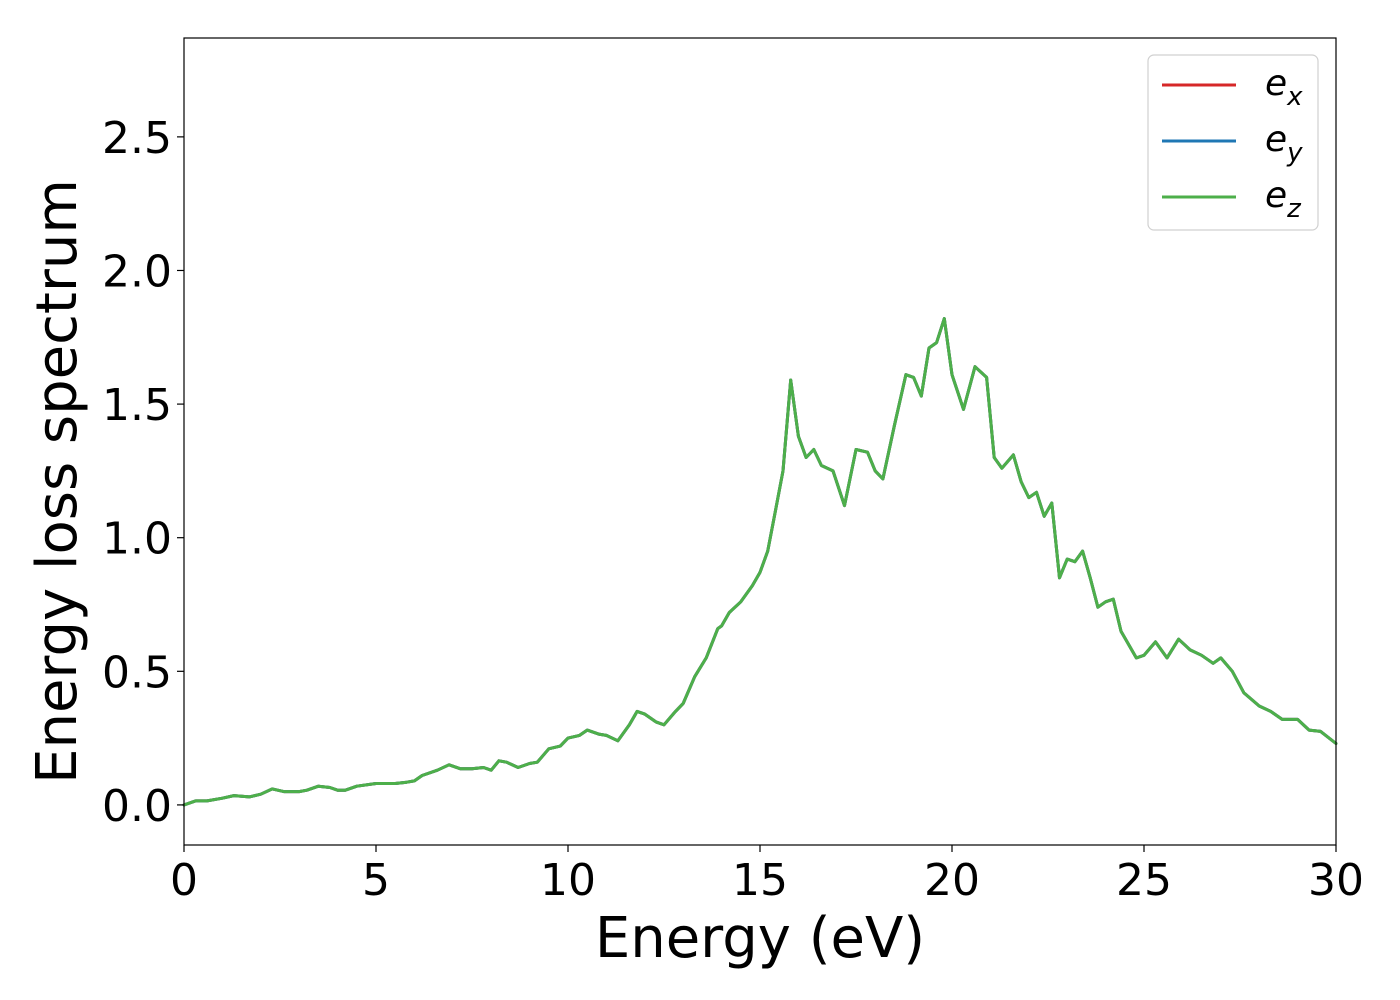  Describe the element at coordinates (184, 880) in the screenshot. I see `x-tick-label: 0` at that location.